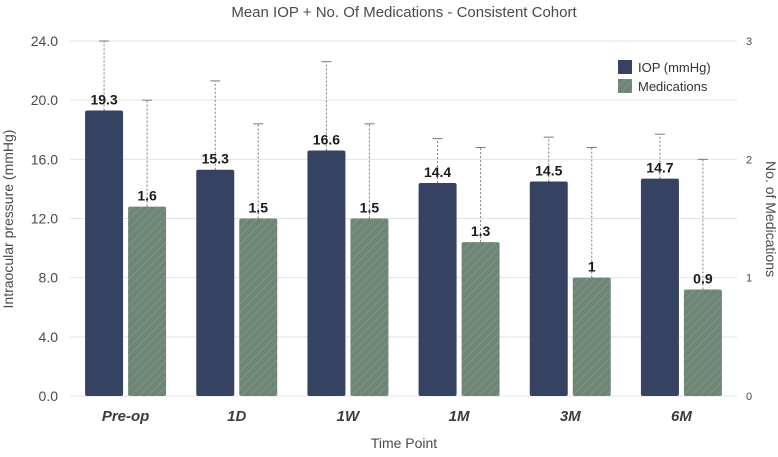 Image resolution: width=778 pixels, height=457 pixels. I want to click on data-label-iop: 14.4, so click(437, 172).